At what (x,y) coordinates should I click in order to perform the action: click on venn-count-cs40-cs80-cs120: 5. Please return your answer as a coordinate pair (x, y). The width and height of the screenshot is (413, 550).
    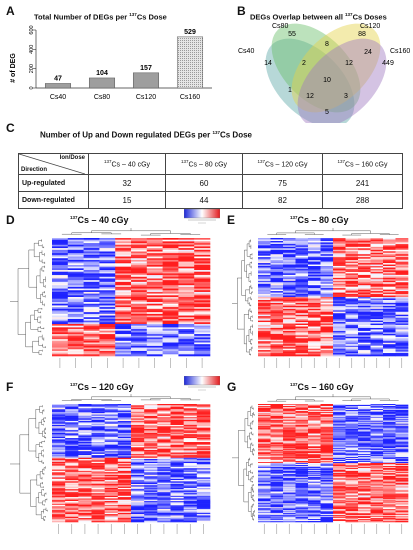
    Looking at the image, I should click on (327, 112).